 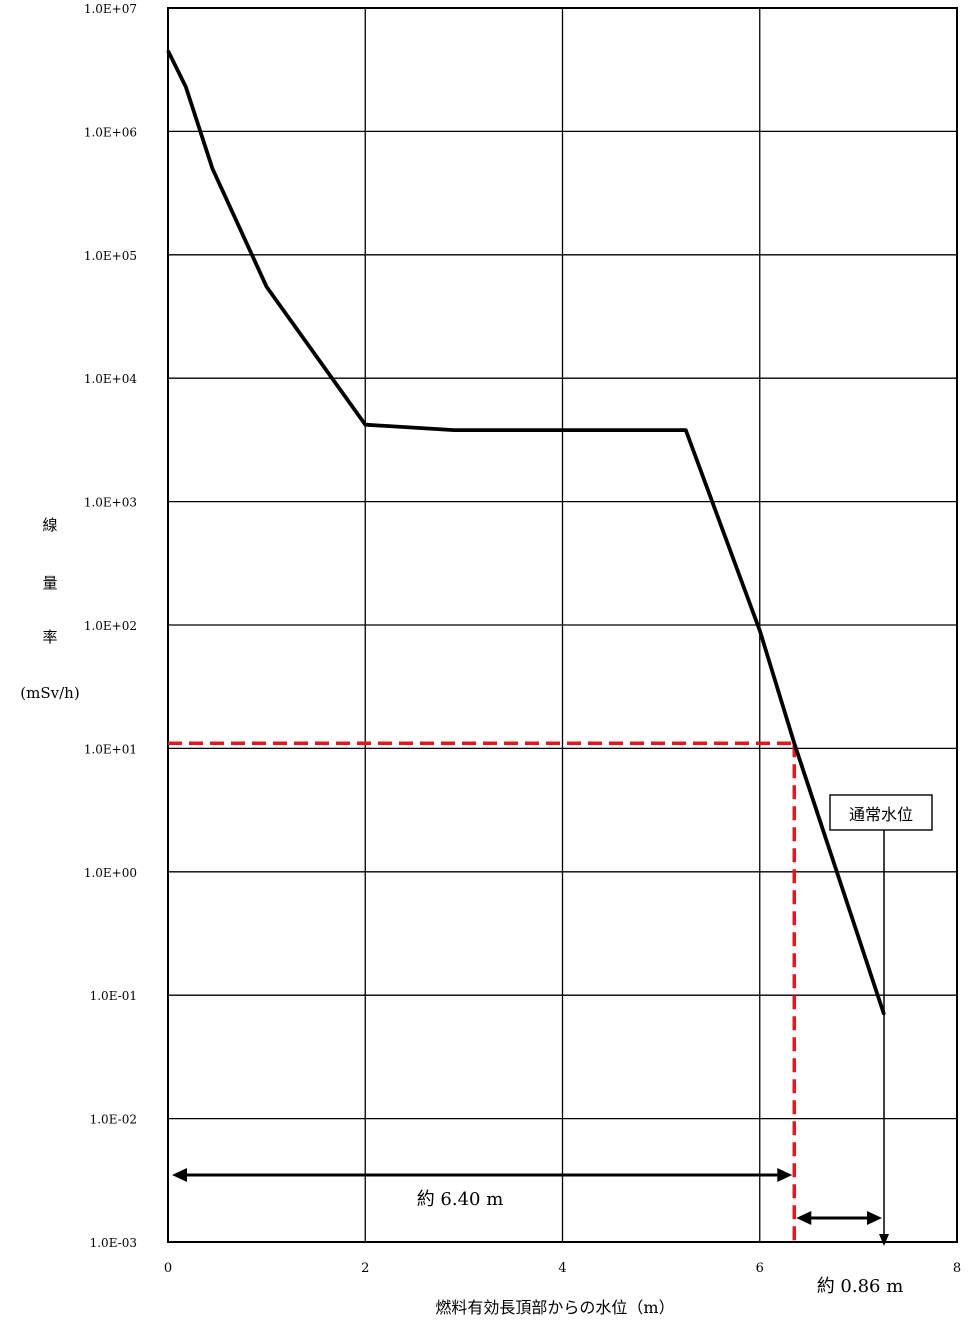 I want to click on y-axis-label: 線 量 率 (mSv/h), so click(x=49, y=609).